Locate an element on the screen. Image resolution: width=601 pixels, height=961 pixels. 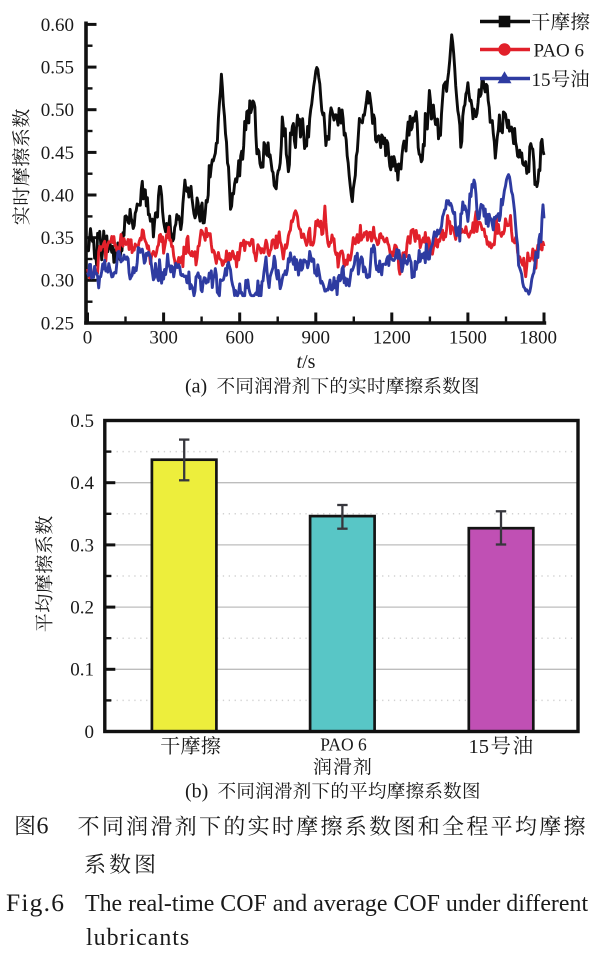
svg-text: 0.55 is located at coordinates (57, 68).